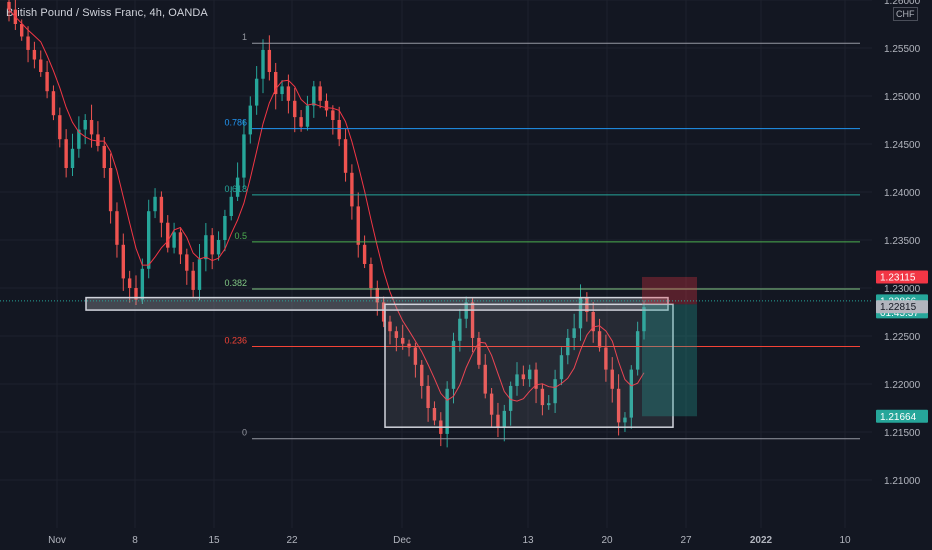 The width and height of the screenshot is (932, 550). I want to click on price-tick-label: 1.21000, so click(902, 481).